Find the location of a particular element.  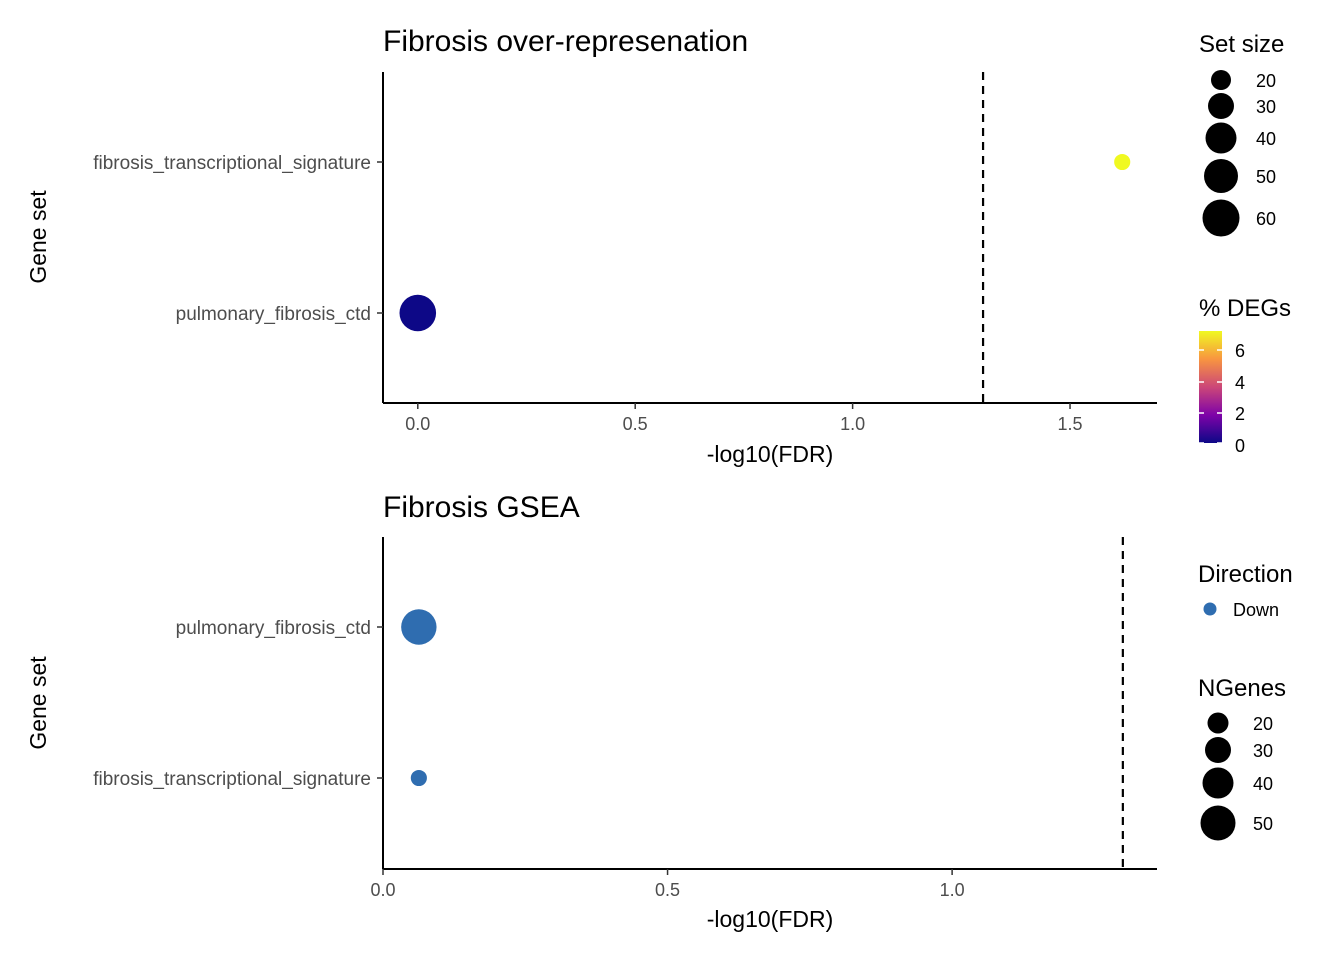

ngenes-legend-label: 40 is located at coordinates (1263, 784).